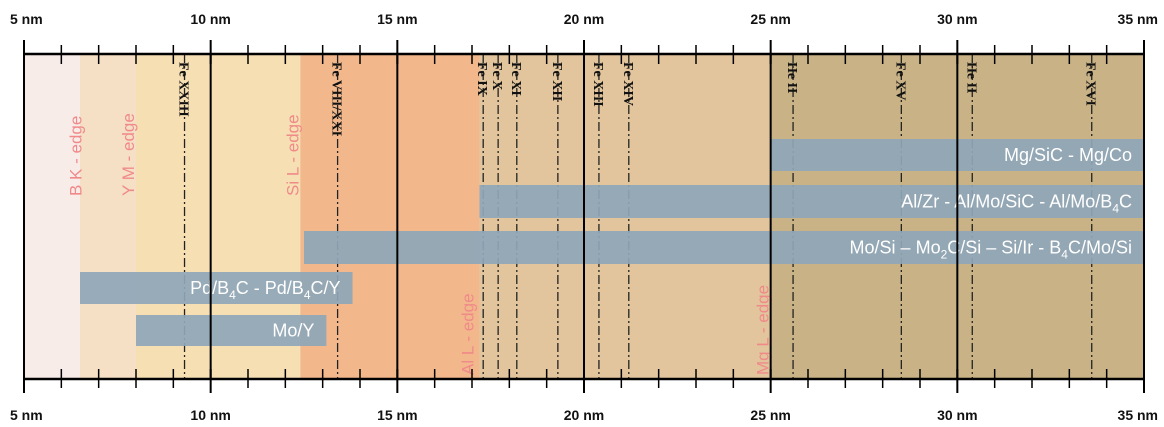 This screenshot has height=427, width=1164. I want to click on top-tick-label: 30 nm, so click(957, 19).